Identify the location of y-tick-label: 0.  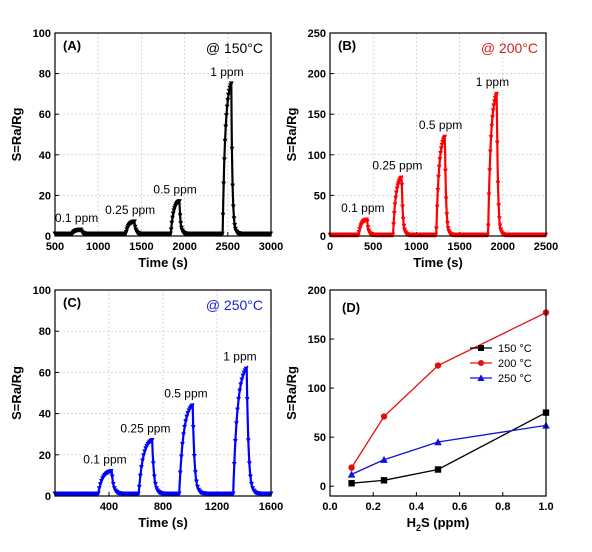
(323, 487).